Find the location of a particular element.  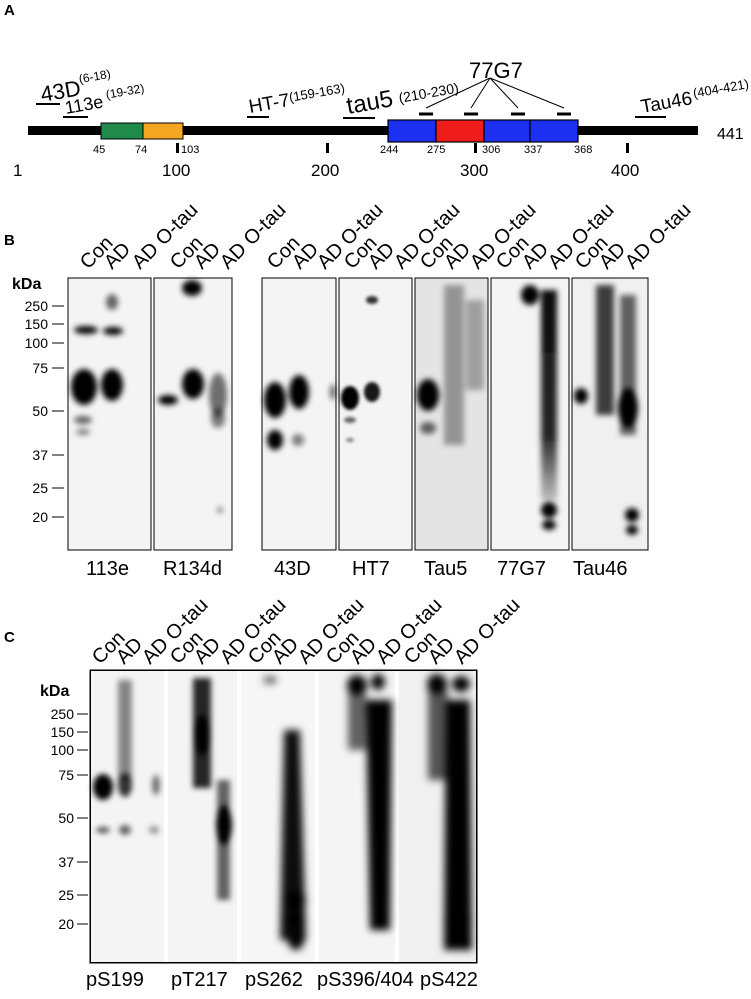

antibody-label-77g7: 77G7 is located at coordinates (496, 70).